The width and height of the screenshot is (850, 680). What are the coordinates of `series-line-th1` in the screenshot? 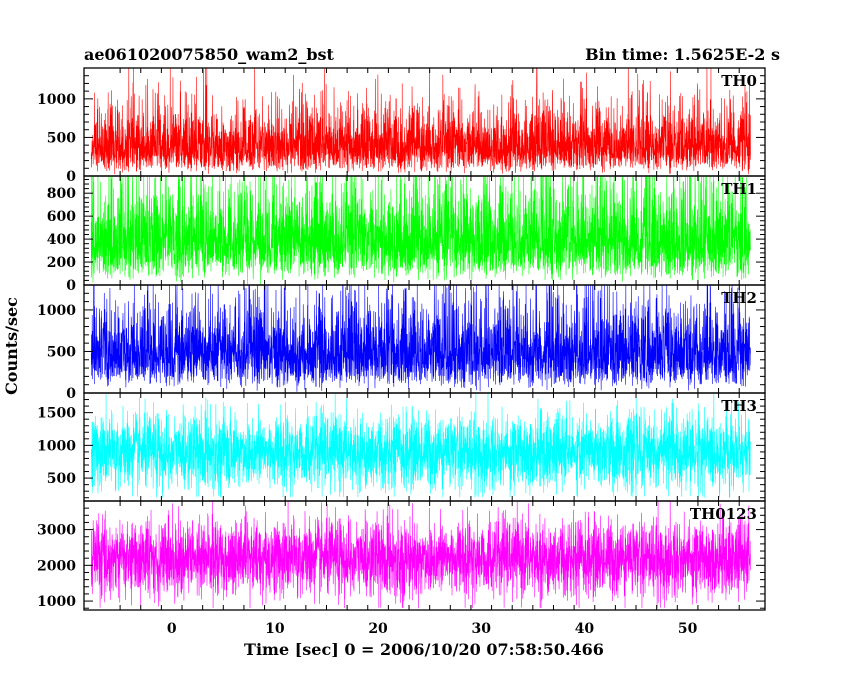 It's located at (420, 230).